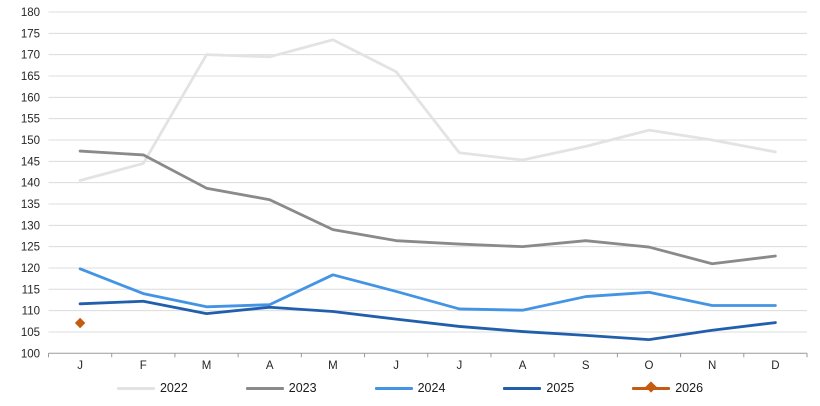 The image size is (820, 406). I want to click on legend-label: 2024, so click(431, 387).